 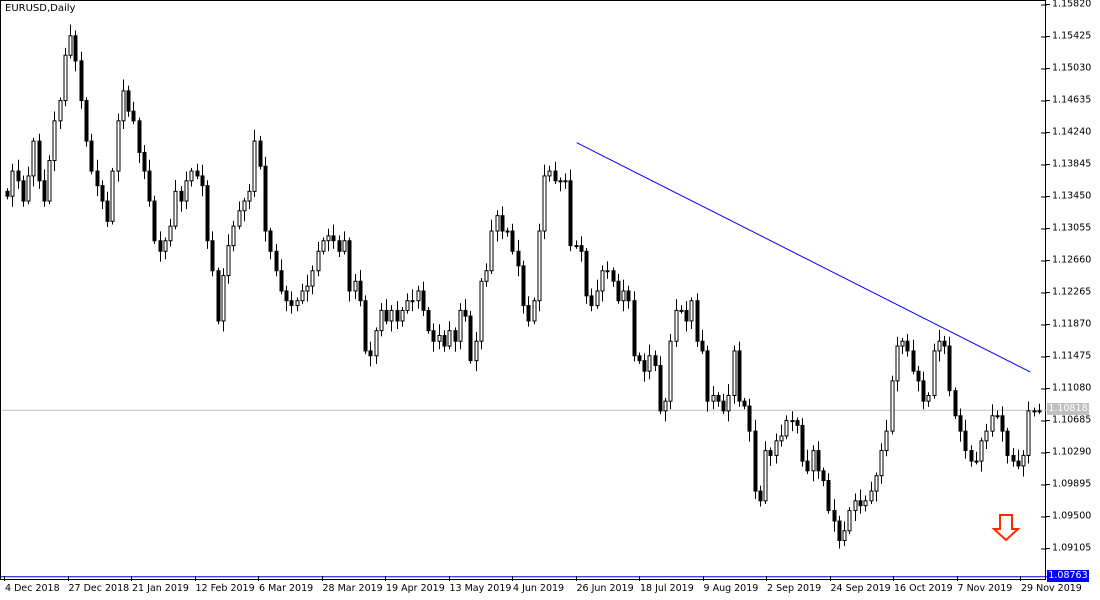 What do you see at coordinates (539, 588) in the screenshot?
I see `time-tick-label: 4 Jun 2019` at bounding box center [539, 588].